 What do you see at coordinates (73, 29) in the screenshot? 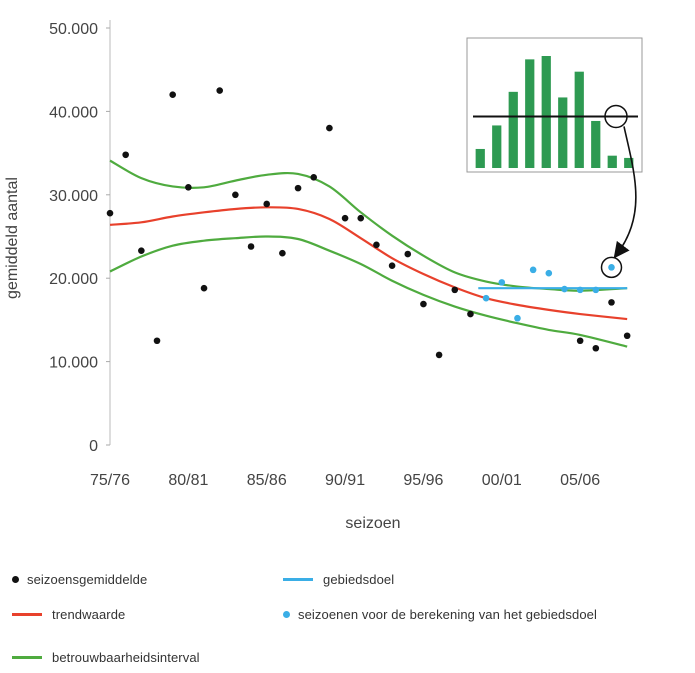
I see `y-tick-label: 50.000` at bounding box center [73, 29].